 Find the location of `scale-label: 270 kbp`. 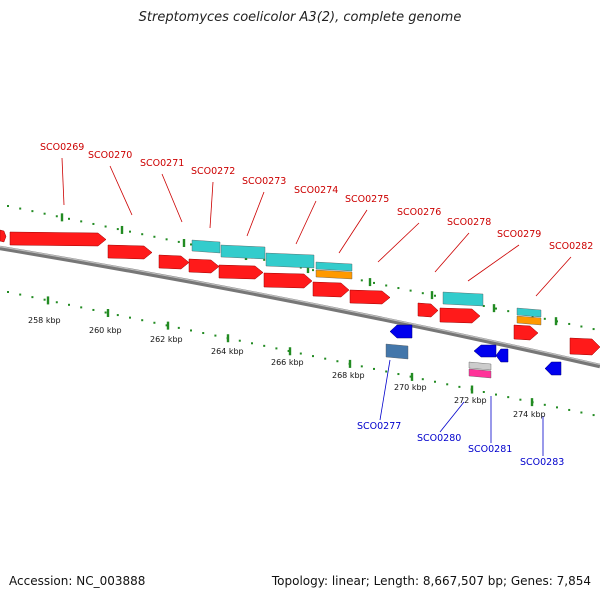

scale-label: 270 kbp is located at coordinates (410, 387).